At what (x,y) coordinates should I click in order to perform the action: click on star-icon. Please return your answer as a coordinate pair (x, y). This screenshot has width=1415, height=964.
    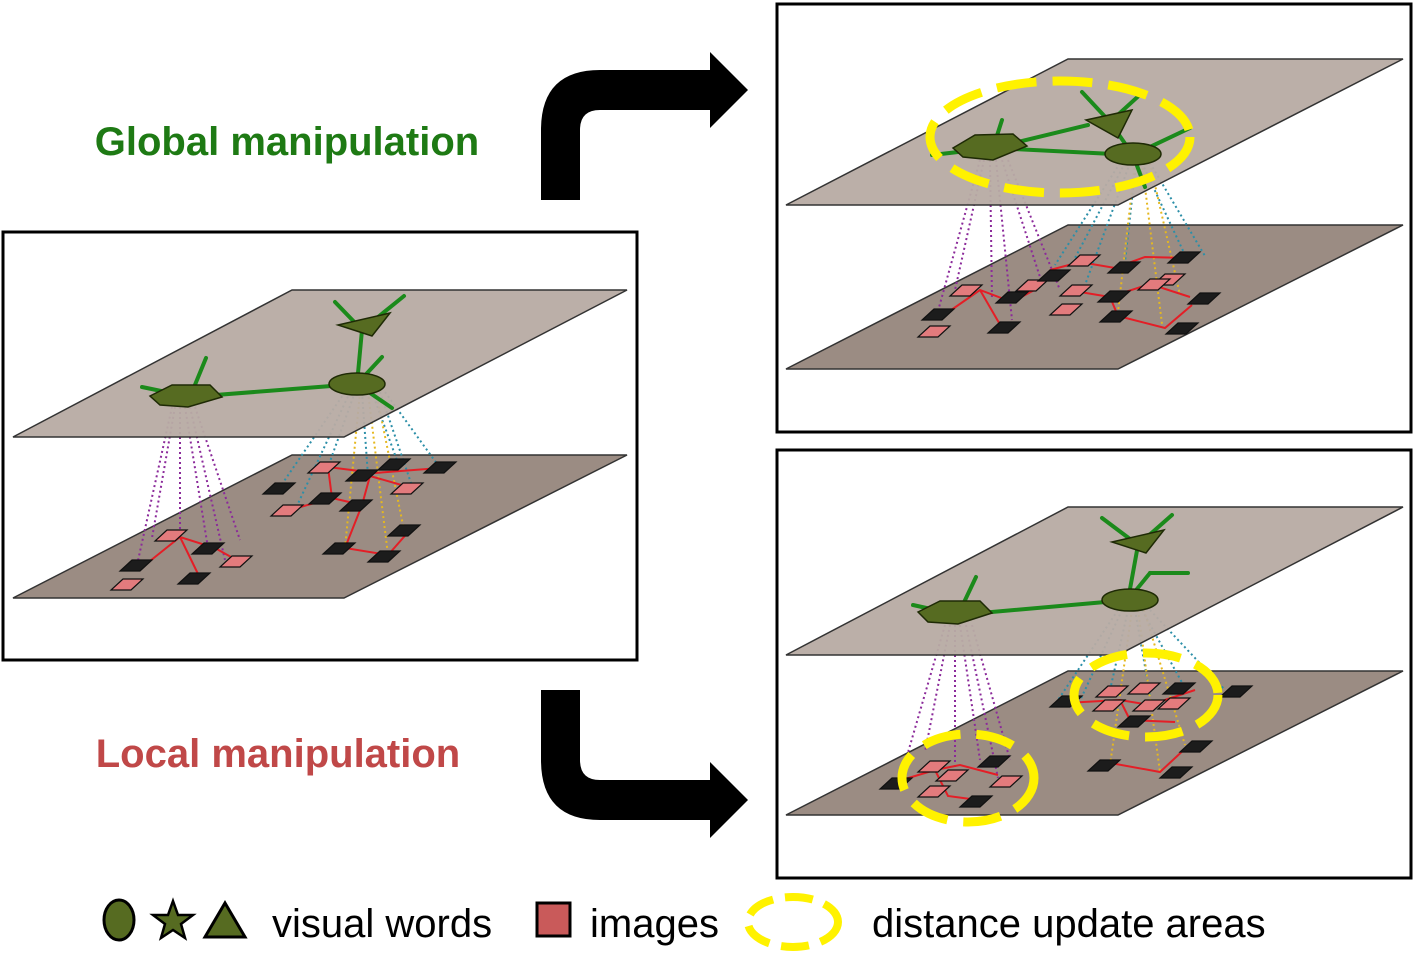
    Looking at the image, I should click on (173, 919).